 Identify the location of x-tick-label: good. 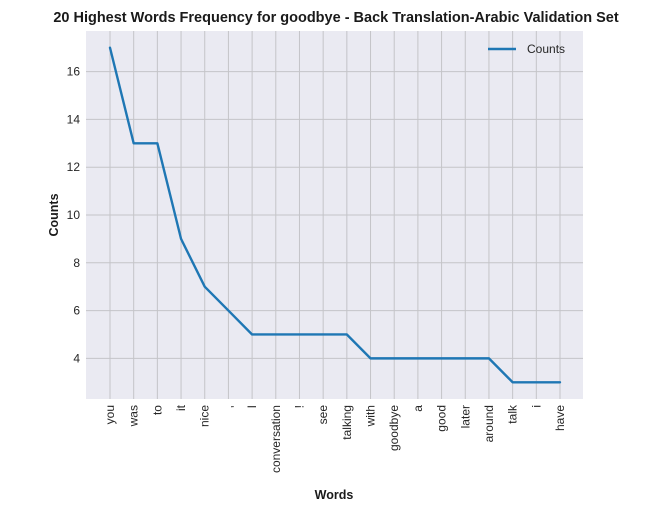
(442, 418).